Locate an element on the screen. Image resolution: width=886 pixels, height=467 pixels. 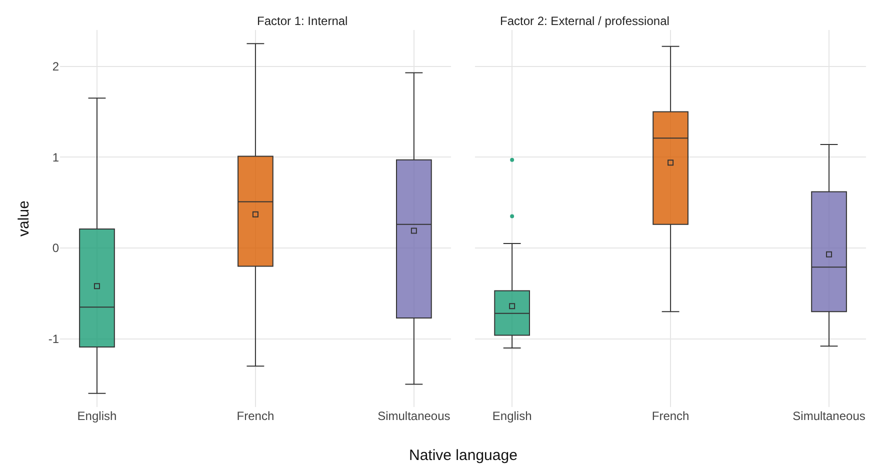
y-axis-title: value is located at coordinates (24, 218).